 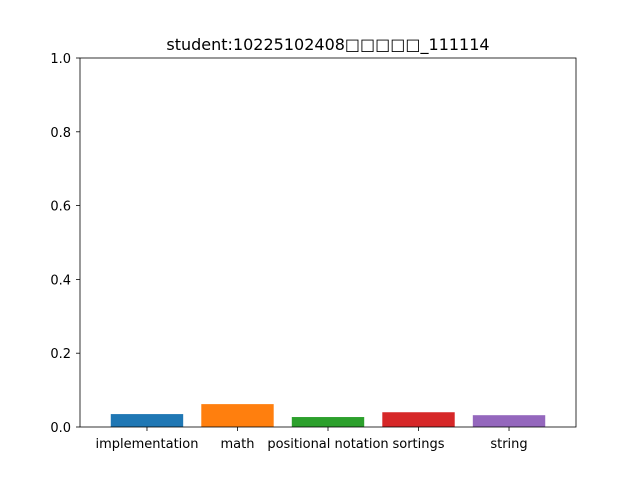 I want to click on y-axis-ticks: 0.0 0.2 0.4 0.6 0.8 1.0, so click(x=65, y=244).